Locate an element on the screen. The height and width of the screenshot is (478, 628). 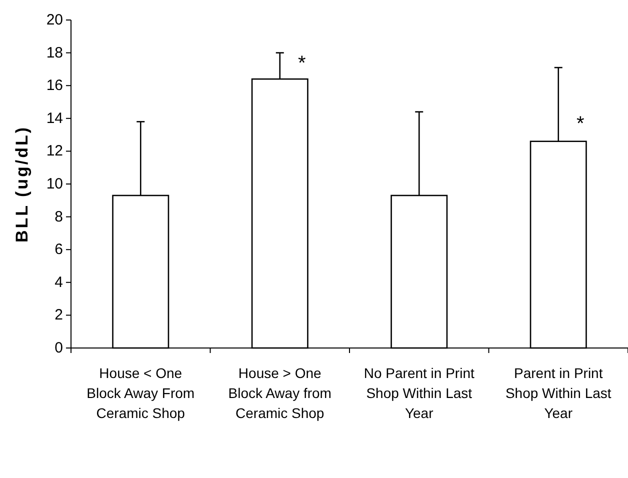
y-tick-label: 2 is located at coordinates (58, 315).